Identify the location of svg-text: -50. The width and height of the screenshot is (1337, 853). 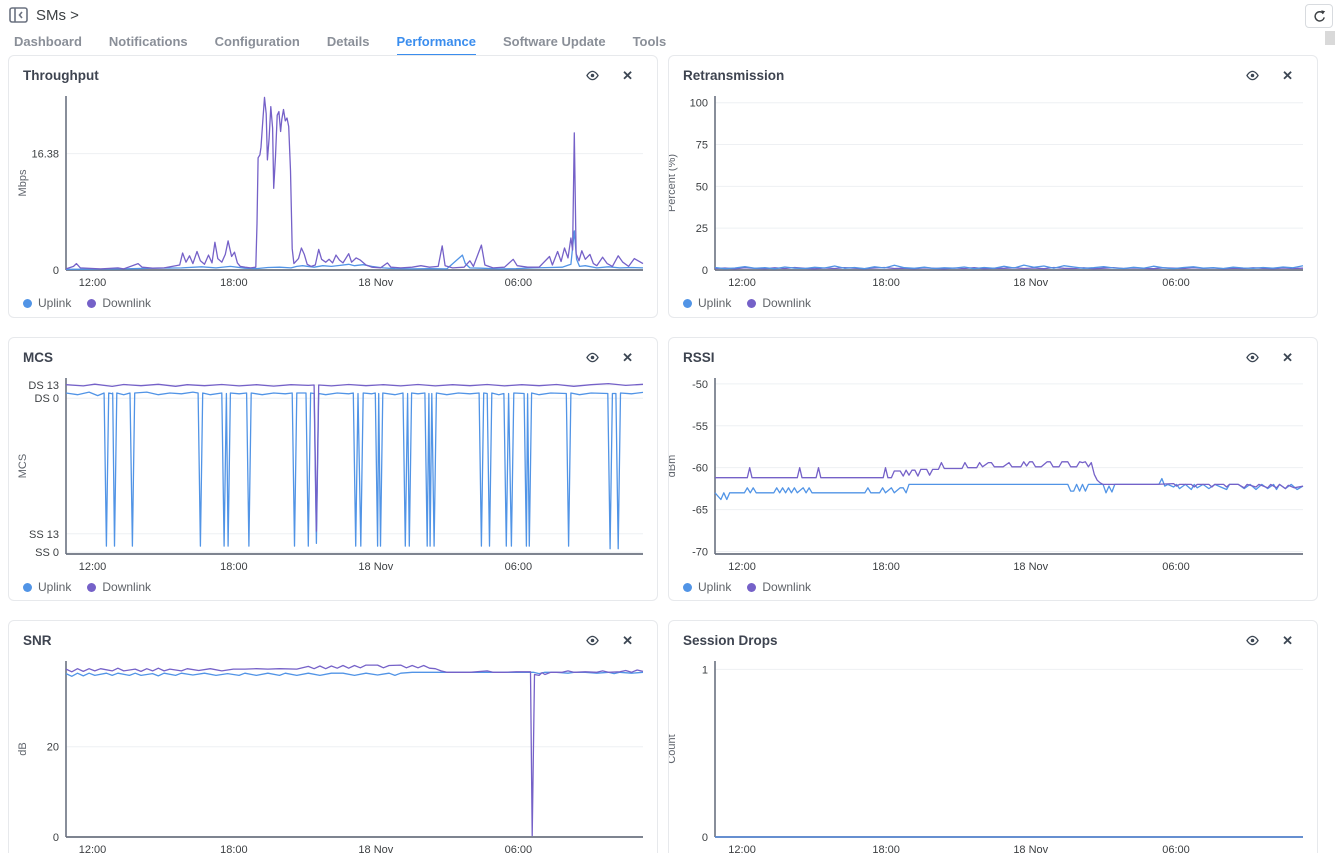
(700, 385).